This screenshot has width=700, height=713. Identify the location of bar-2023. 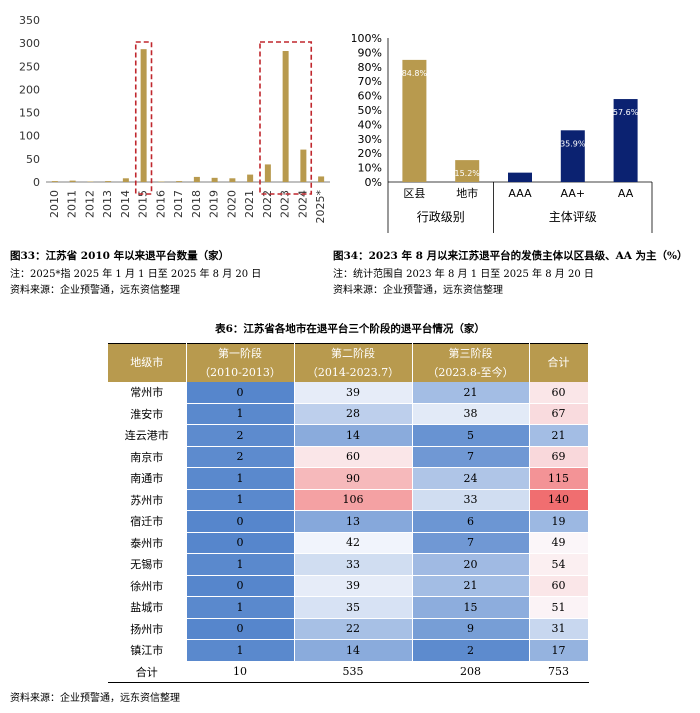
(285, 116).